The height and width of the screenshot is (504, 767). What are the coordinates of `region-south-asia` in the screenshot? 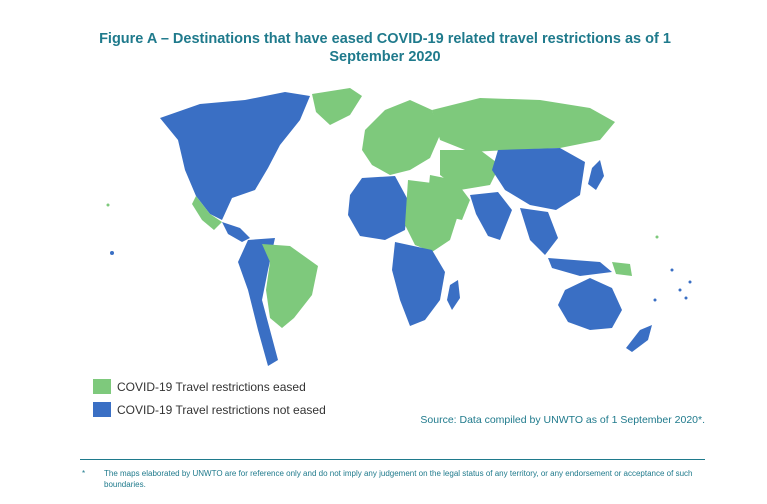 It's located at (491, 216).